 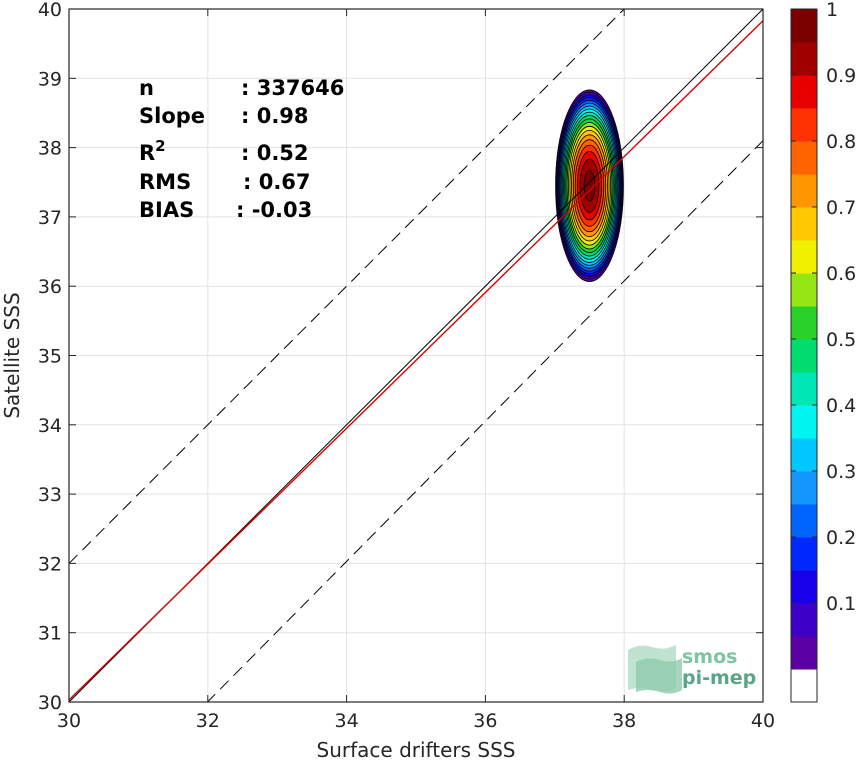 I want to click on stat-superscript: 2, so click(x=160, y=146).